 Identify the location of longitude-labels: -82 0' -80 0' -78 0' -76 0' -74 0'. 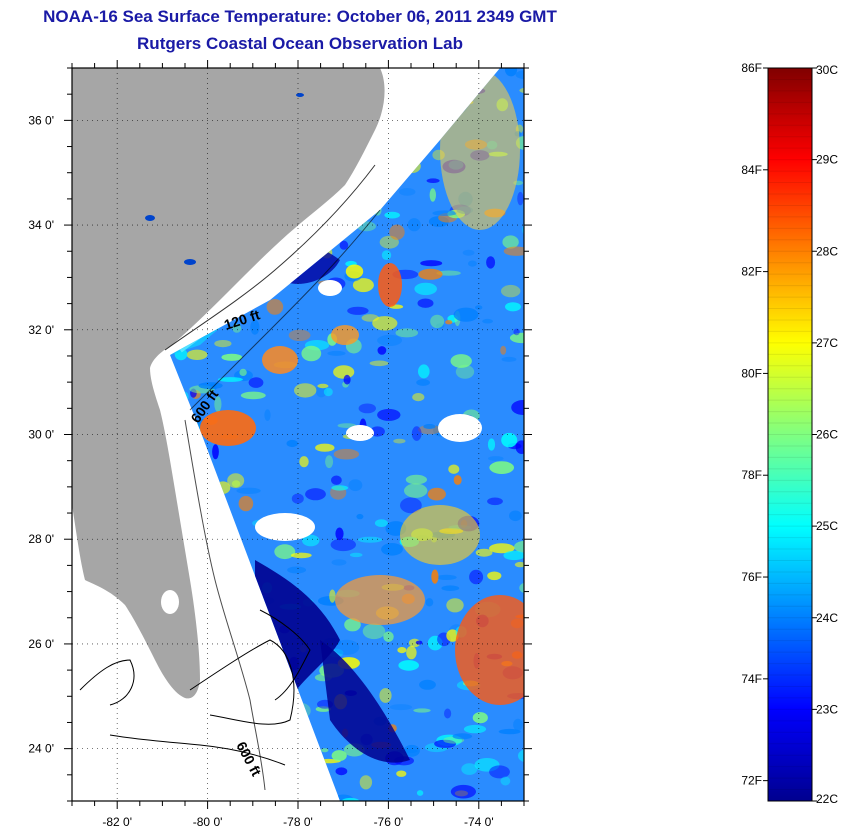
(297, 822).